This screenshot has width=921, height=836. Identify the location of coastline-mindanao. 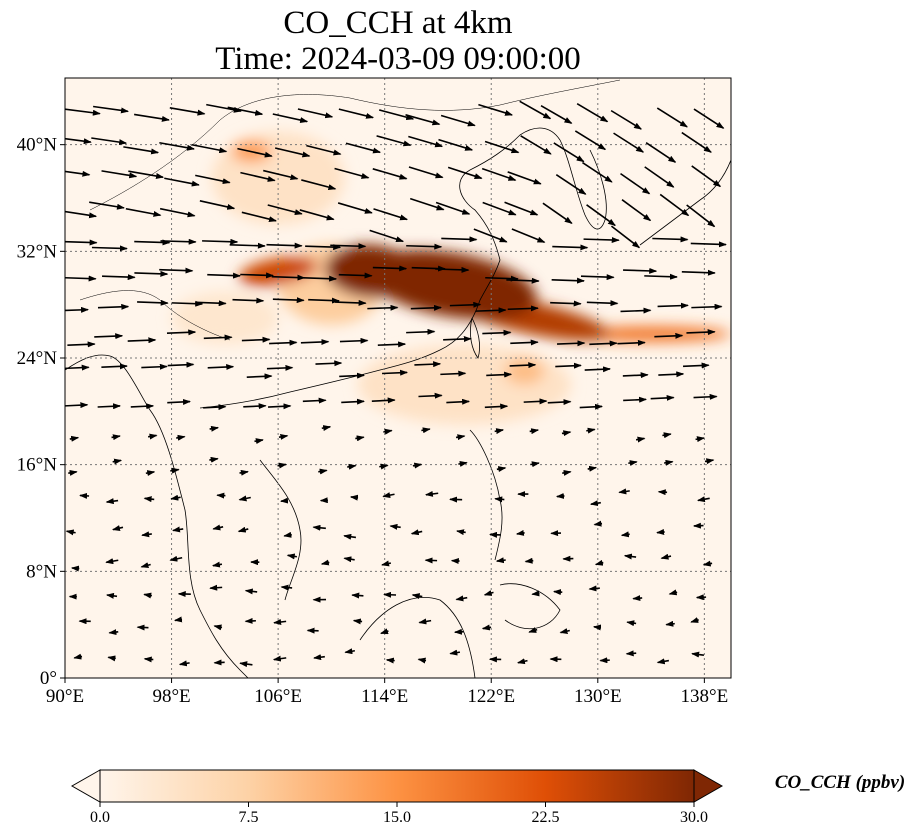
(530, 606).